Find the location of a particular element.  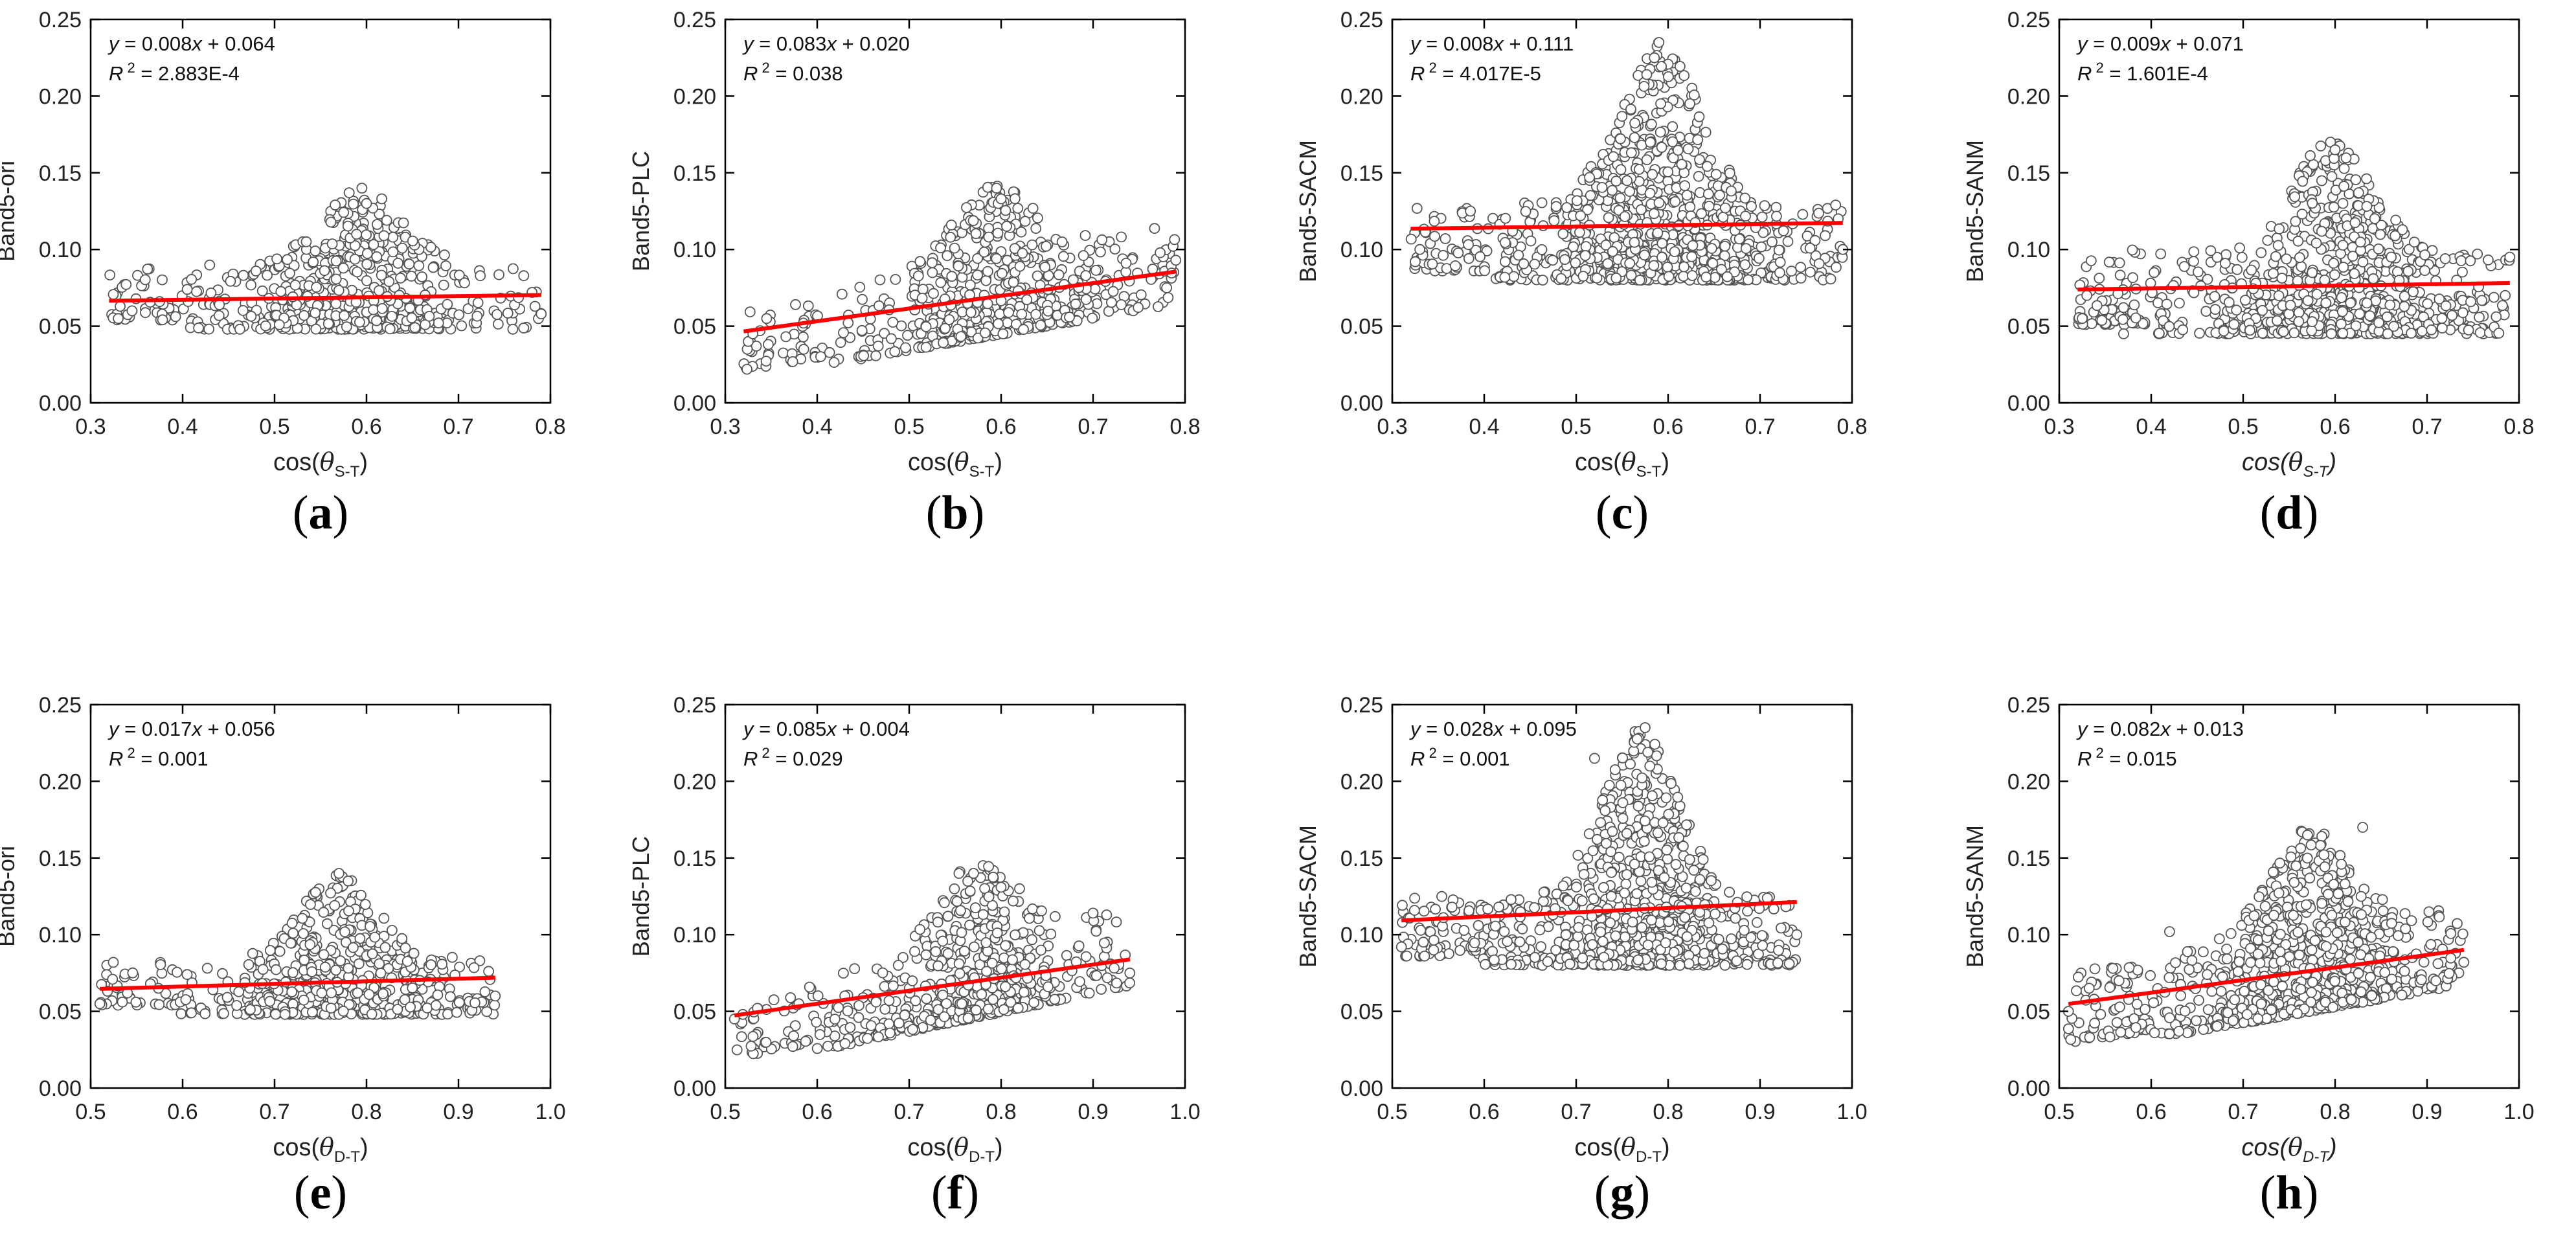

panel-label-f: (f) is located at coordinates (955, 1193).